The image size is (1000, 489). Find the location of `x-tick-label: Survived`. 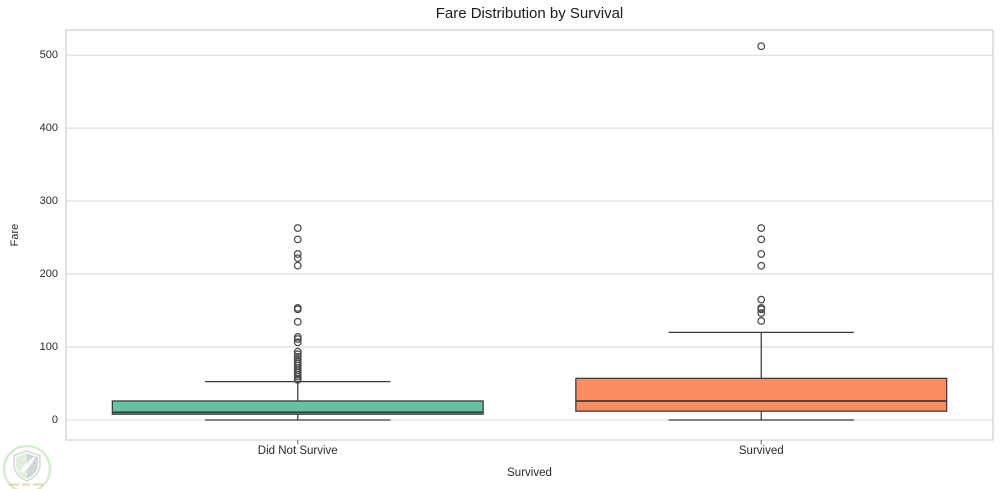

x-tick-label: Survived is located at coordinates (761, 451).